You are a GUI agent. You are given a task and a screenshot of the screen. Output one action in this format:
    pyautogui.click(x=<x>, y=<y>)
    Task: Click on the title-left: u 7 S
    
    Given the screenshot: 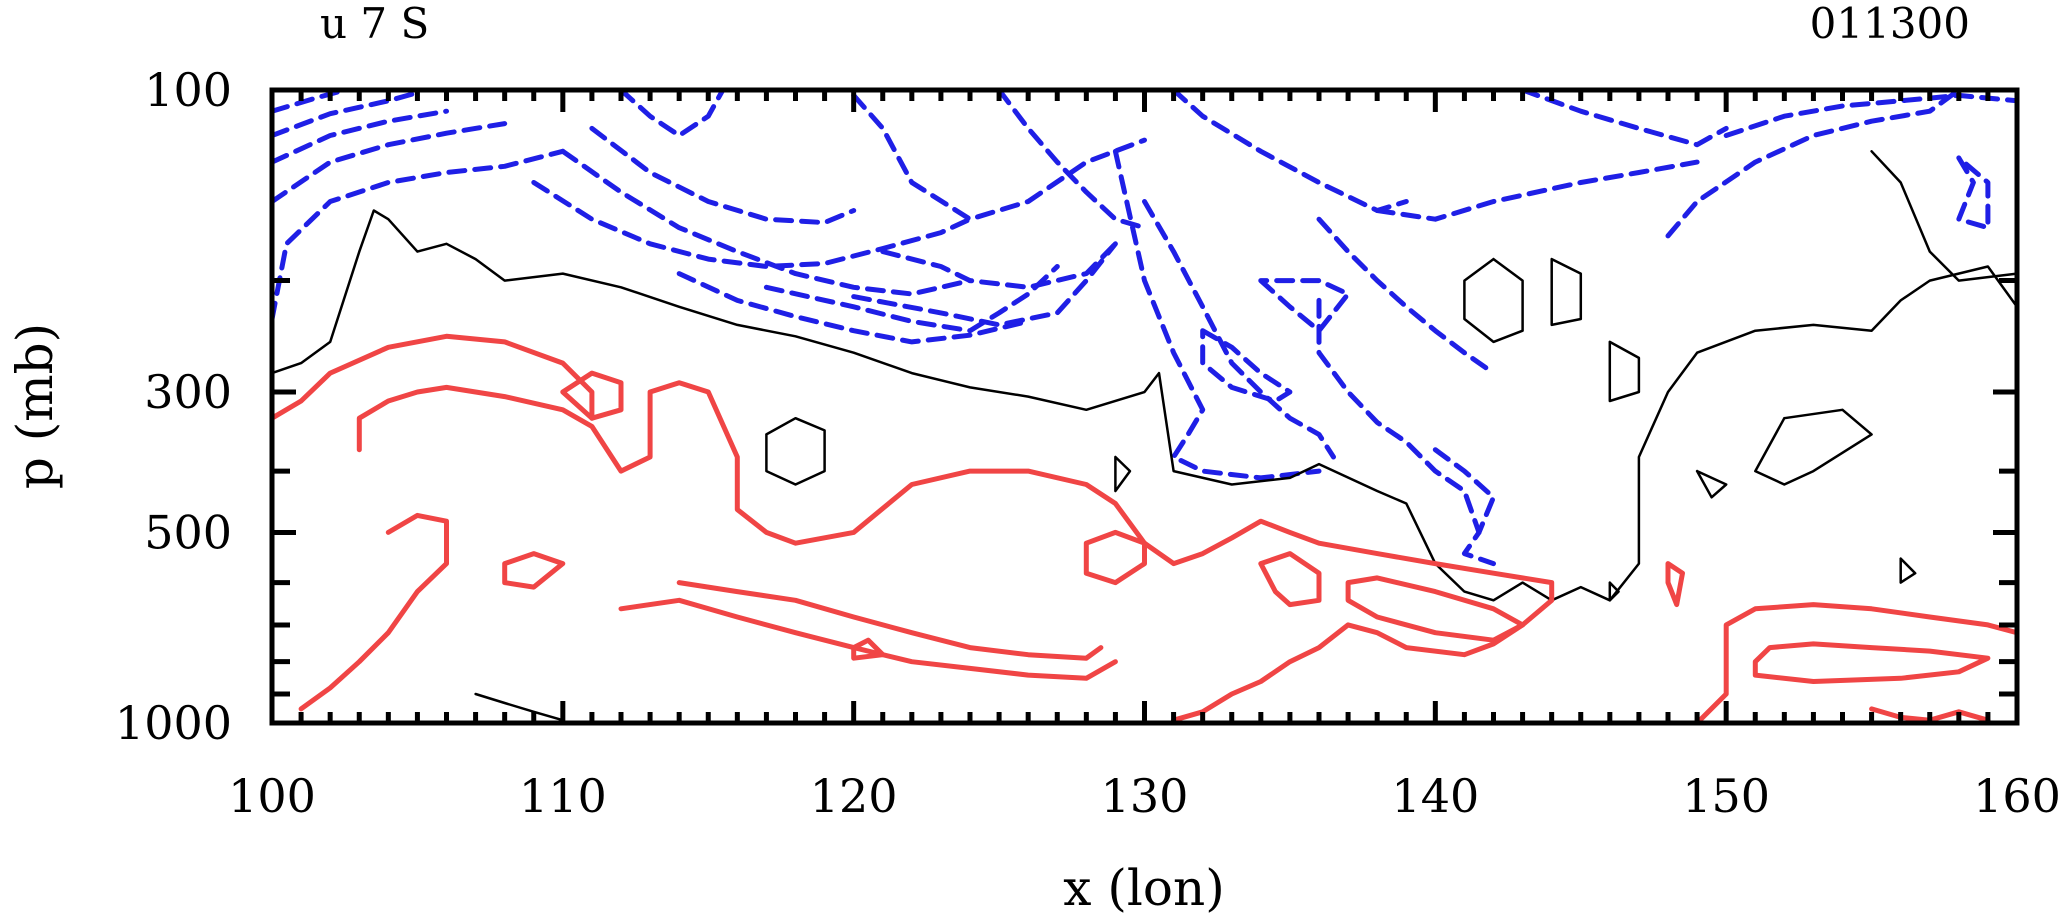 What is the action you would take?
    pyautogui.click(x=374, y=24)
    